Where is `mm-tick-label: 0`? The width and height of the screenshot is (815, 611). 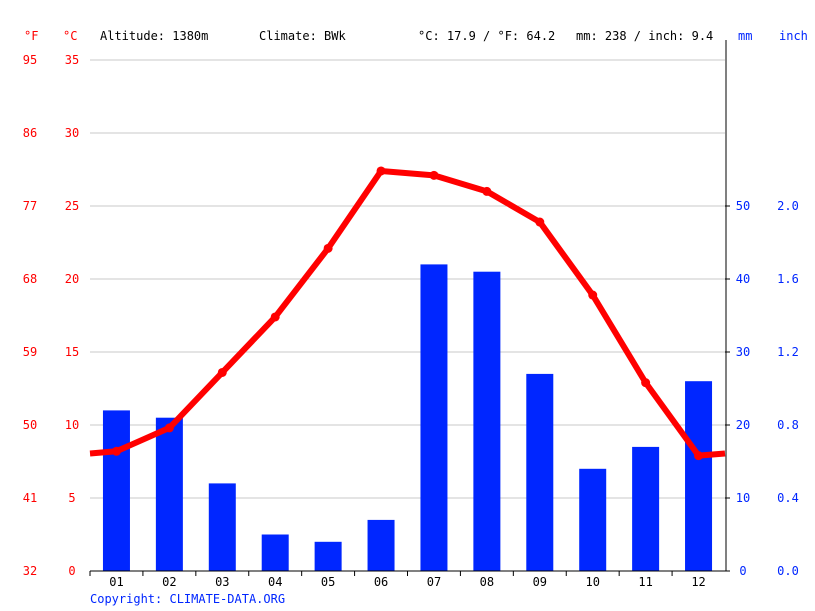 mm-tick-label: 0 is located at coordinates (742, 571).